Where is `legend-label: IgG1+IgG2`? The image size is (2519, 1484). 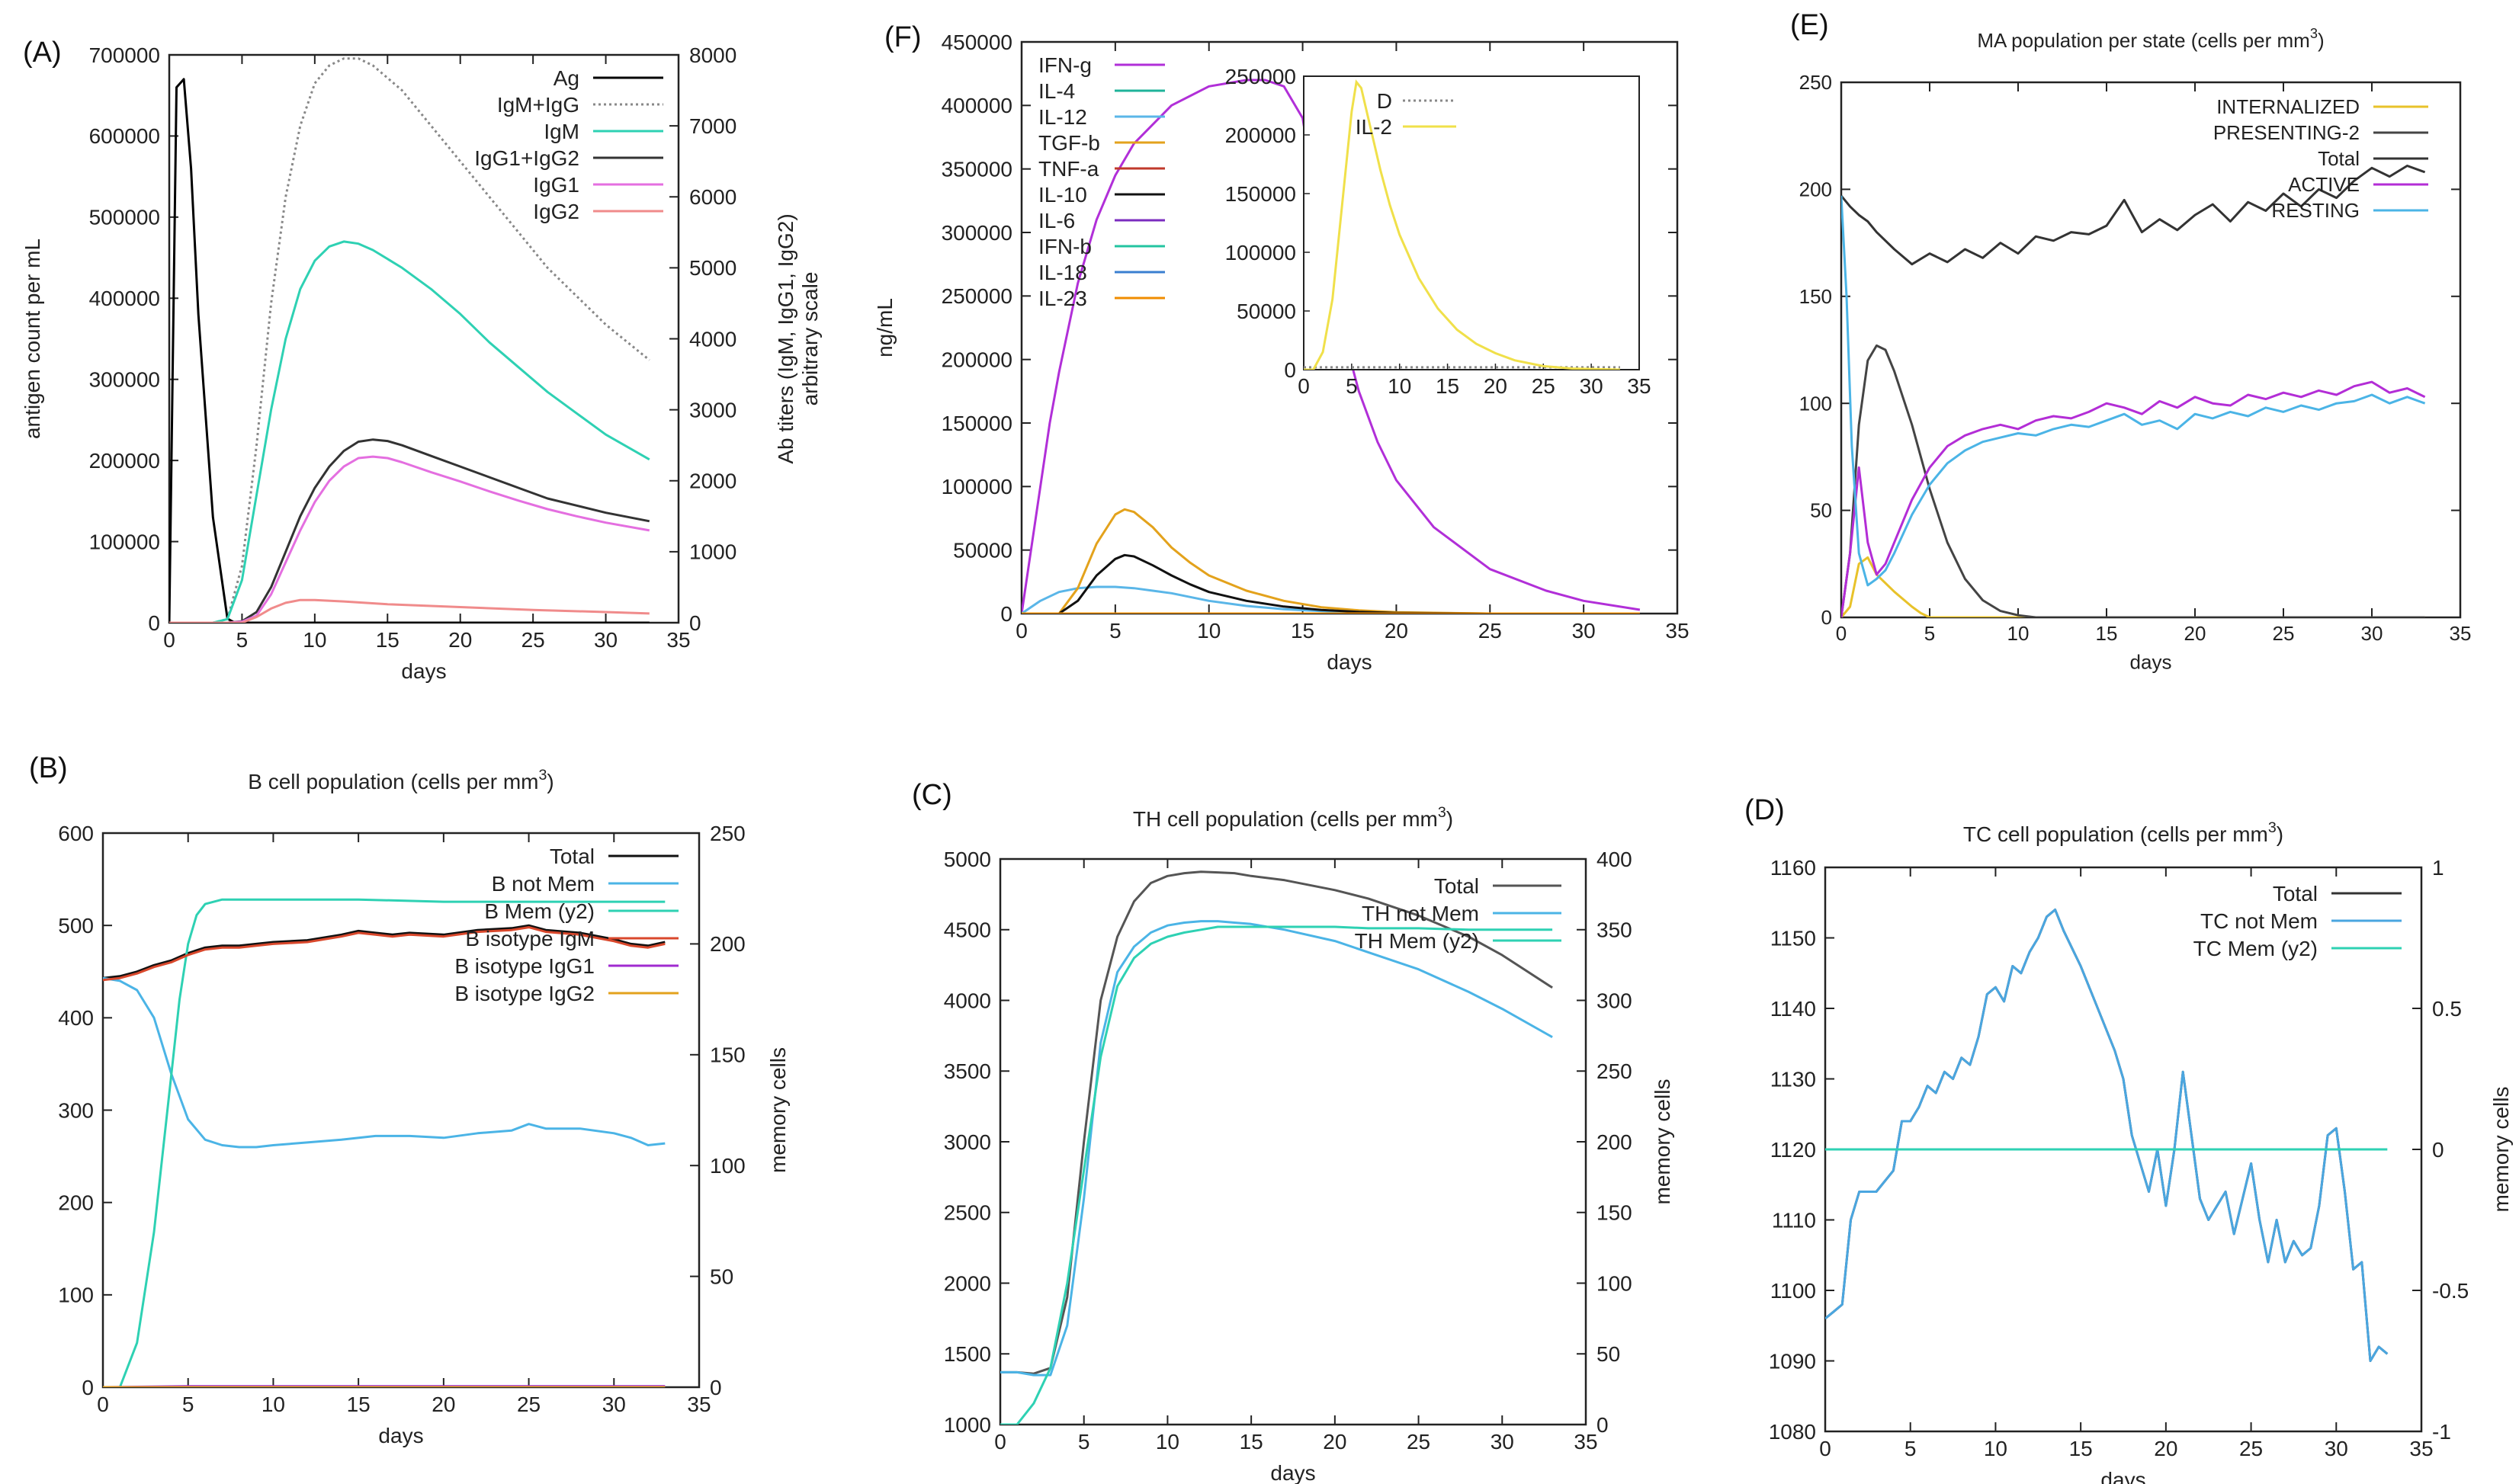 legend-label: IgG1+IgG2 is located at coordinates (527, 158).